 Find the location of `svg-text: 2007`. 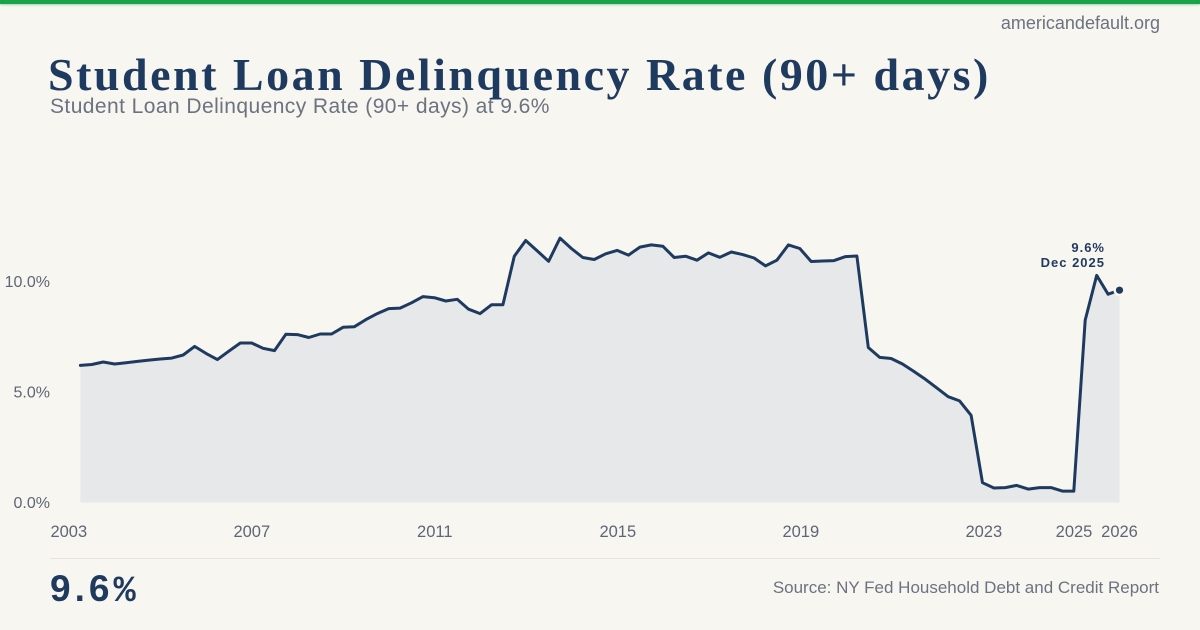

svg-text: 2007 is located at coordinates (251, 532).